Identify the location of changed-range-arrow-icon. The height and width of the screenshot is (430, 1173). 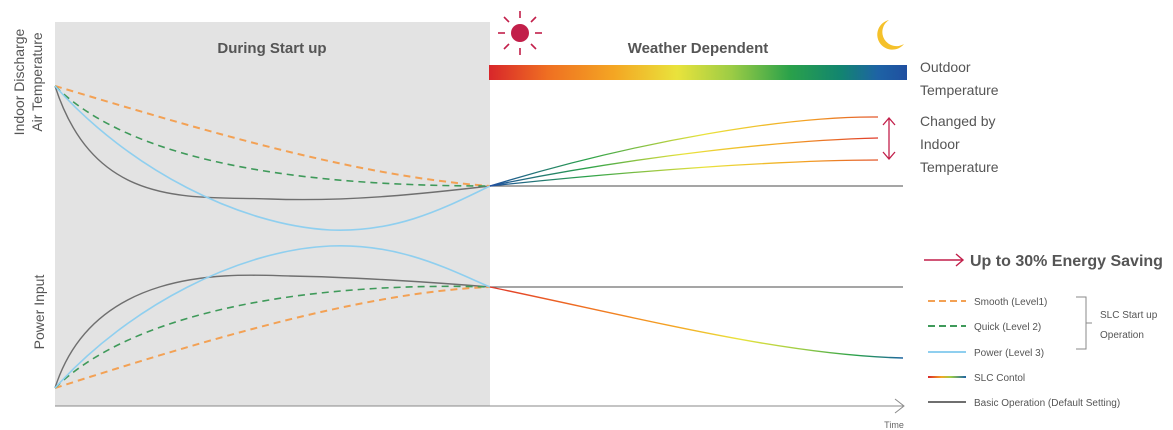
(889, 138).